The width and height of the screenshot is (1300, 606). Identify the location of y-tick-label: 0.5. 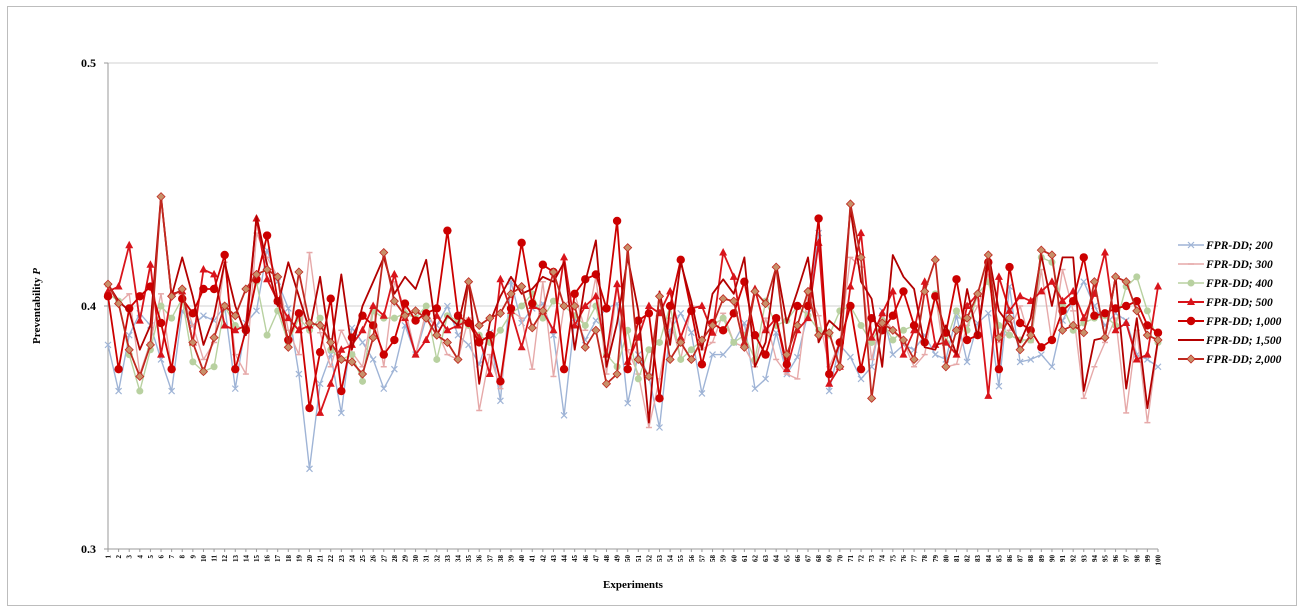
(88, 63).